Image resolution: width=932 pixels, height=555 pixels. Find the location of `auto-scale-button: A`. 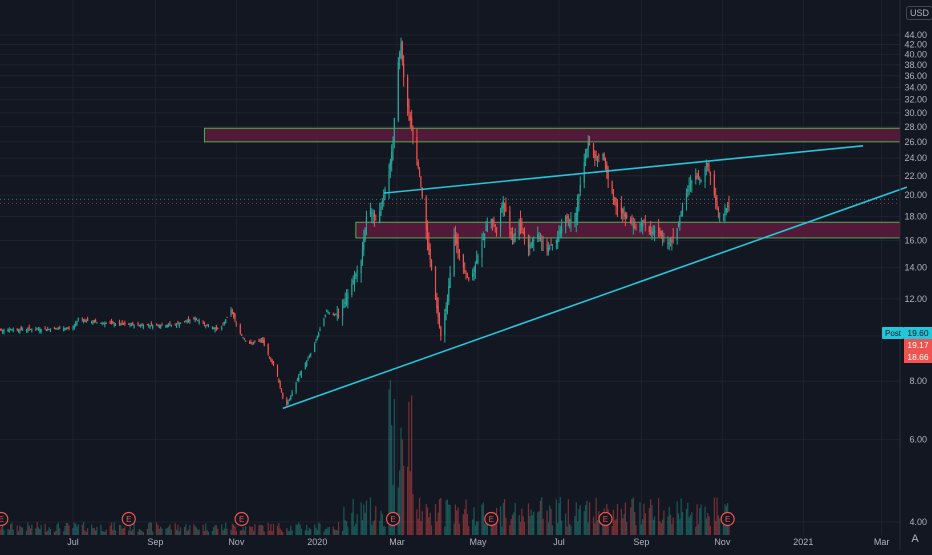

auto-scale-button: A is located at coordinates (915, 539).